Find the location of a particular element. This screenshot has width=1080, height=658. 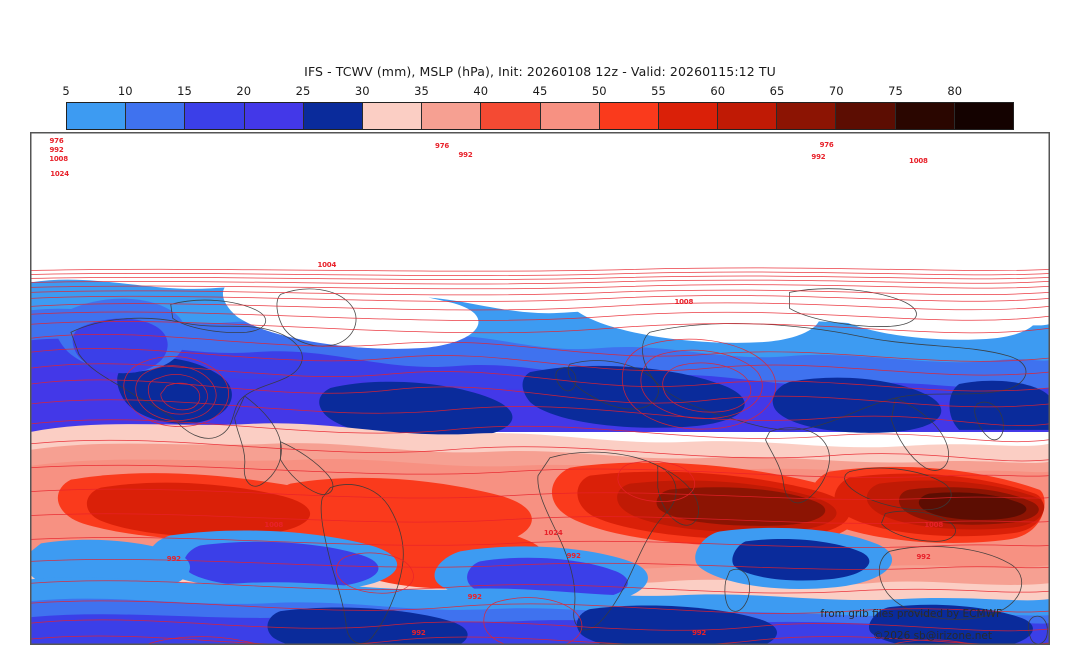

colorbar-tick-30: 30 is located at coordinates (362, 91).